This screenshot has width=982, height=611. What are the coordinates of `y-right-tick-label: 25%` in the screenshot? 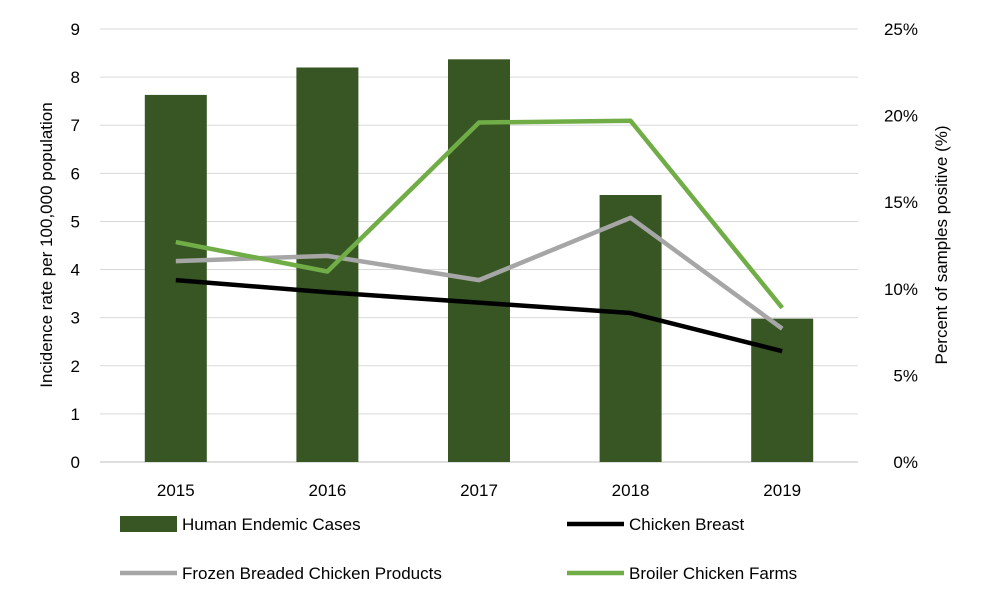 It's located at (901, 29).